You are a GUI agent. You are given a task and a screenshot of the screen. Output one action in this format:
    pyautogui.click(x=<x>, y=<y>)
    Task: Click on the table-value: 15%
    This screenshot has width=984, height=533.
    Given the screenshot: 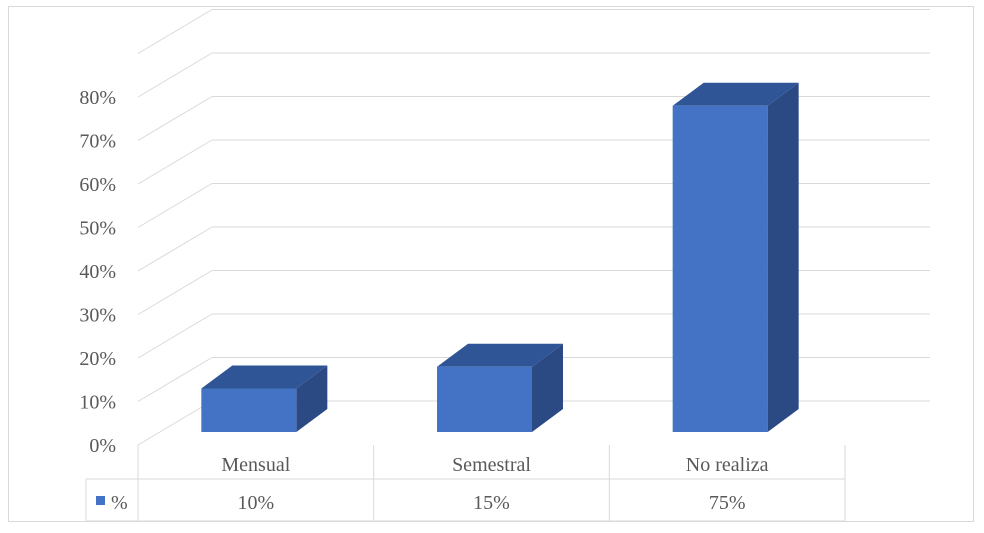 What is the action you would take?
    pyautogui.click(x=491, y=503)
    